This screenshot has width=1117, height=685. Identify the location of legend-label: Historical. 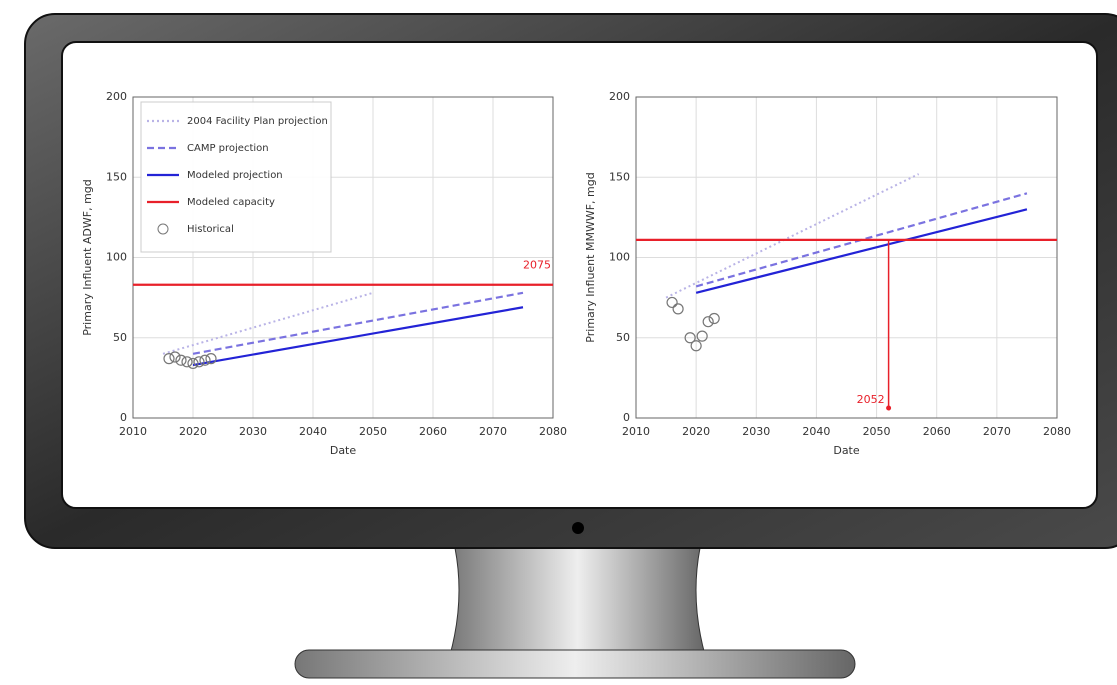
(210, 229).